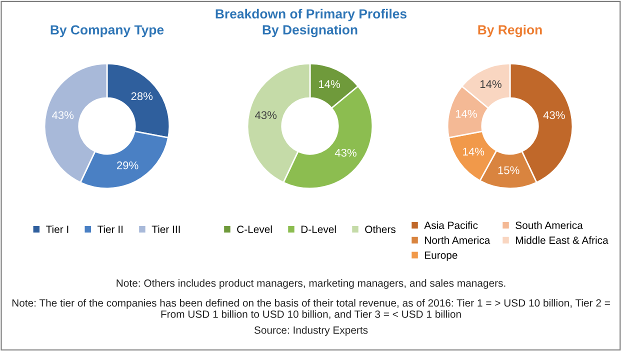 The height and width of the screenshot is (351, 622). Describe the element at coordinates (142, 96) in the screenshot. I see `data-label: 28%` at that location.